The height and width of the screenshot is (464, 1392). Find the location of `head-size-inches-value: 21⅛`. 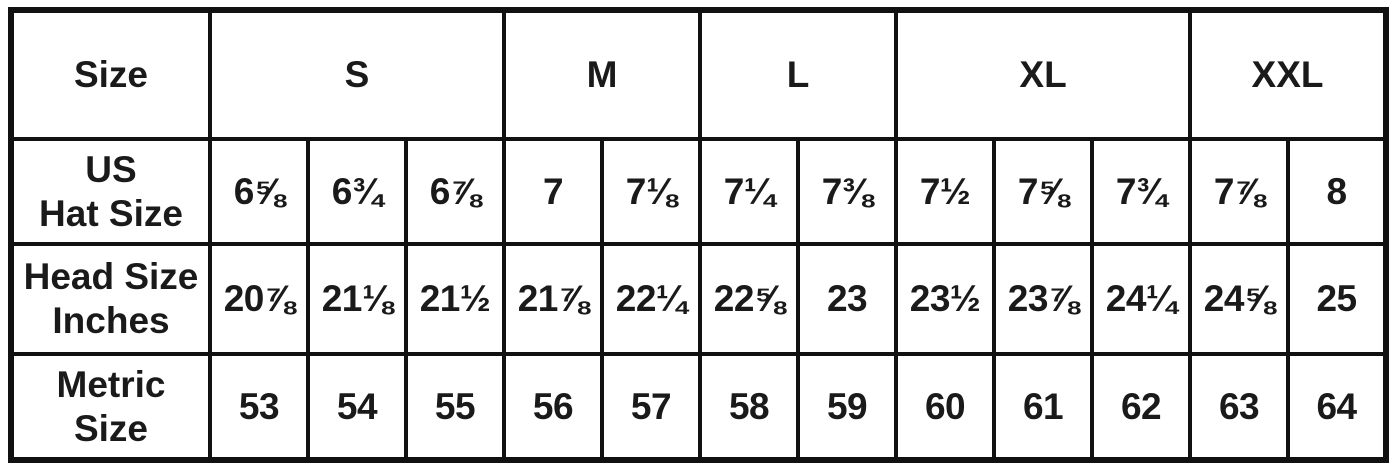

head-size-inches-value: 21⅛ is located at coordinates (357, 299).